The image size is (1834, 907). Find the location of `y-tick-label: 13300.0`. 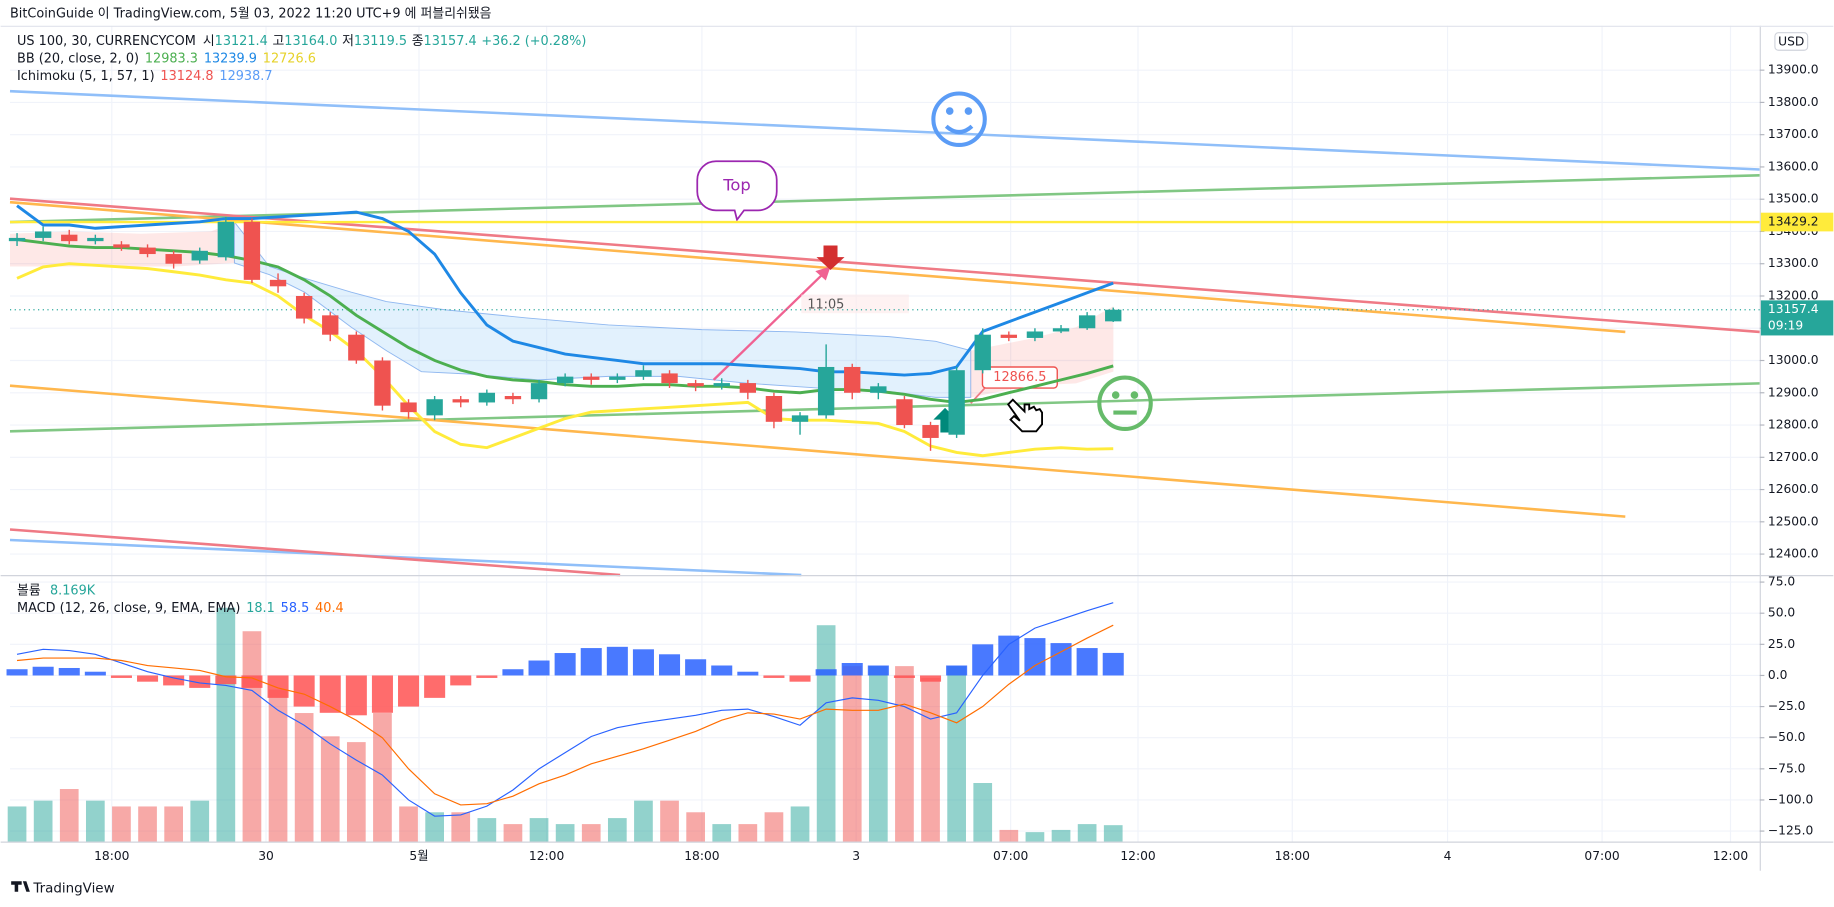

y-tick-label: 13300.0 is located at coordinates (1793, 263).